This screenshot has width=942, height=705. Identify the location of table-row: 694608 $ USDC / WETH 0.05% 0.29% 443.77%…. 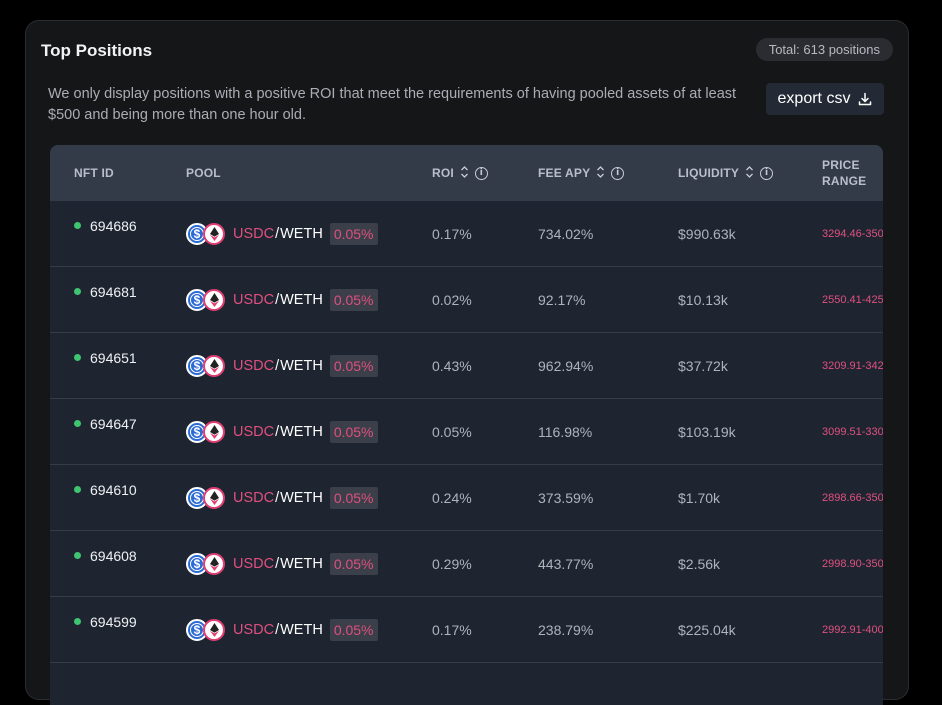
(466, 564).